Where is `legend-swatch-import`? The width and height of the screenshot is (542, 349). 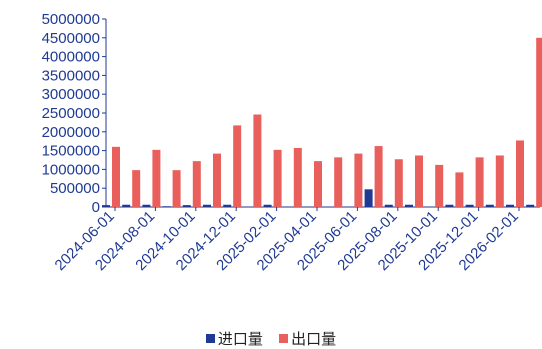 legend-swatch-import is located at coordinates (210, 338).